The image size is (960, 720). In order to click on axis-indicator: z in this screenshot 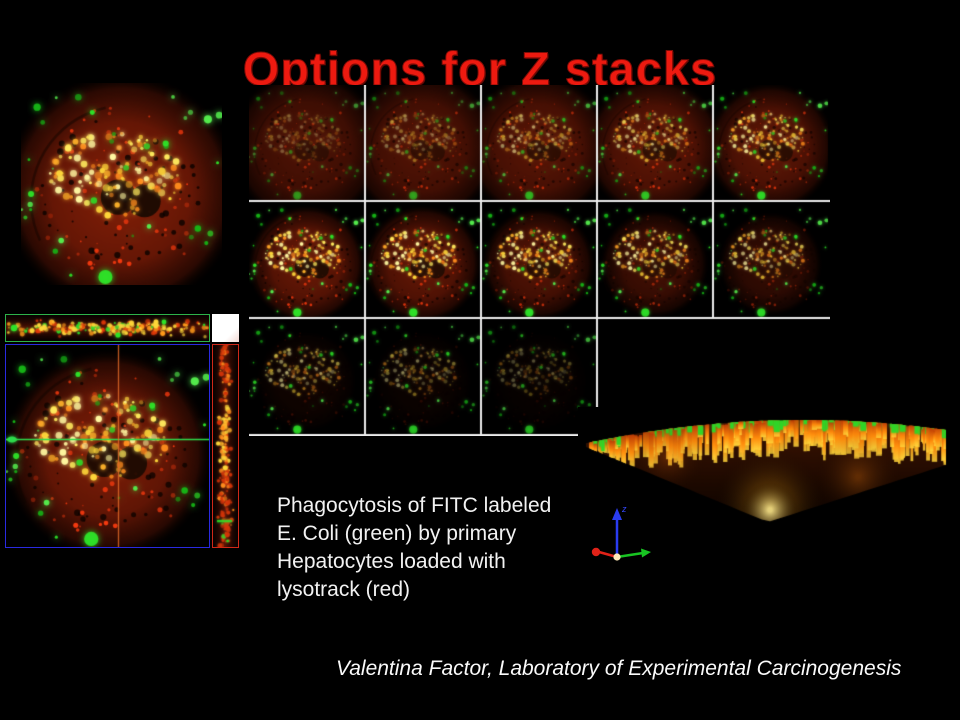, I will do `click(621, 532)`.